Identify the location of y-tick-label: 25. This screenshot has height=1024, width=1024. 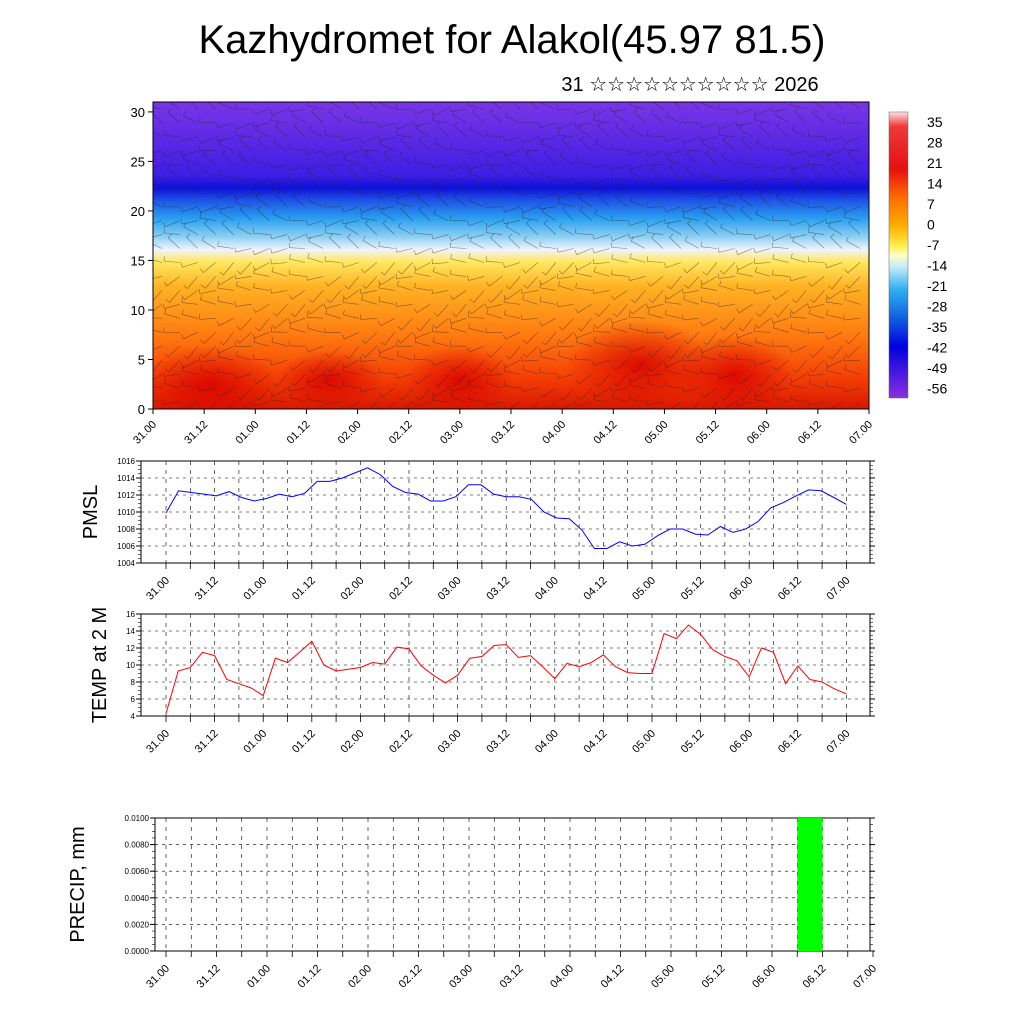
(138, 161).